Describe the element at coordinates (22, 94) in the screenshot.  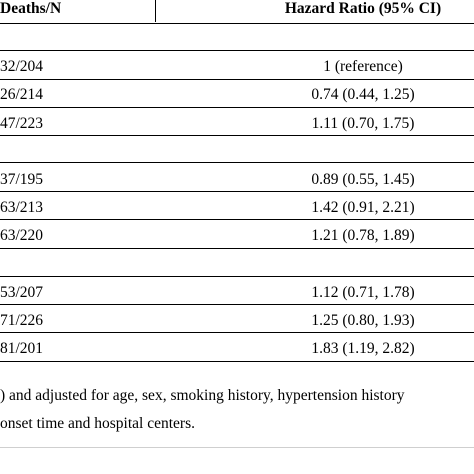
I see `deaths-cell: 26/214` at that location.